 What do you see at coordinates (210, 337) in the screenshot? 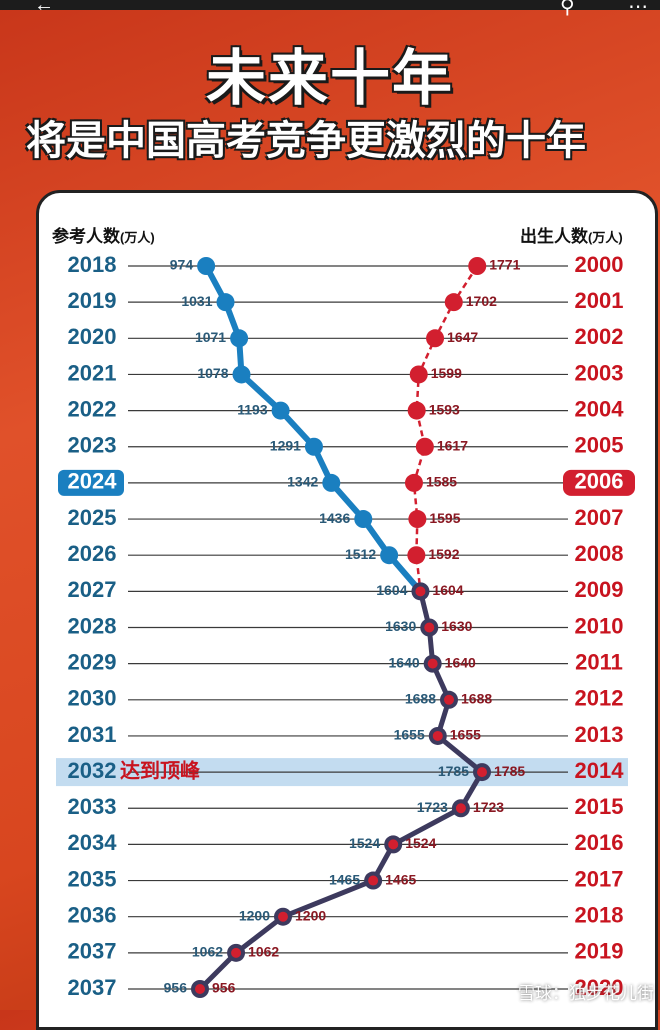
I see `examinee-value-label: 1071` at bounding box center [210, 337].